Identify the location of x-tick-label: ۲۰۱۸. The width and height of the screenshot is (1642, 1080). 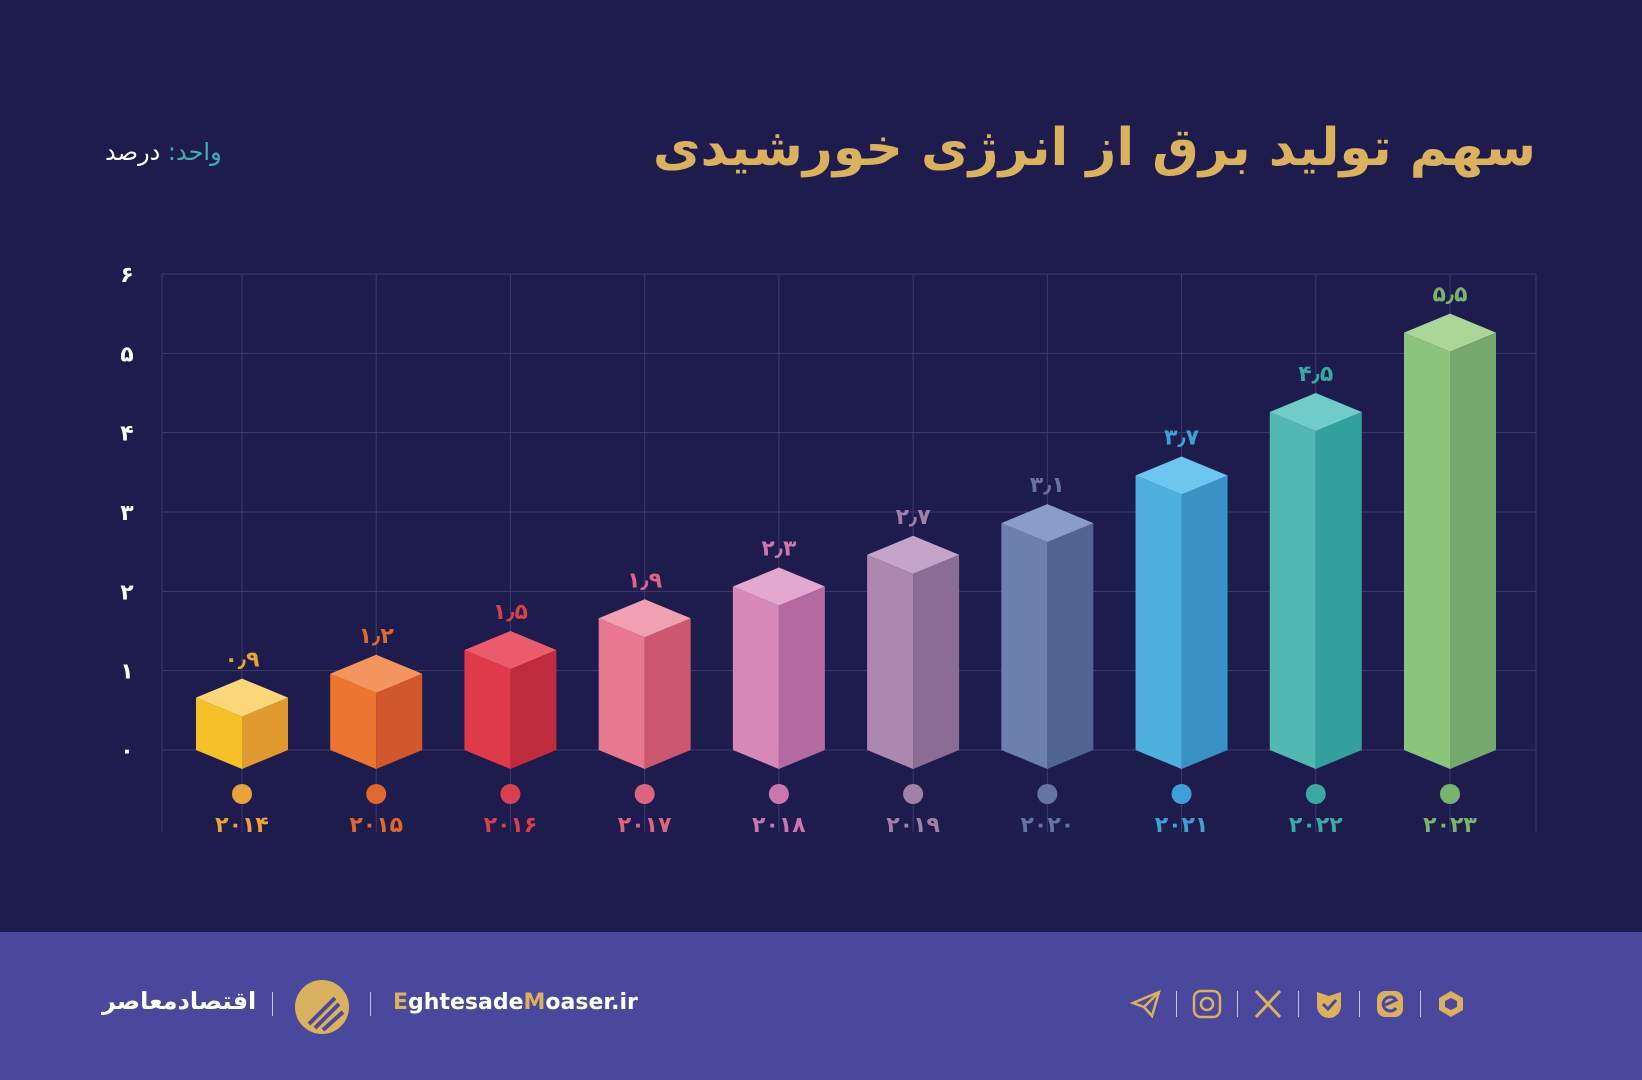
(779, 825).